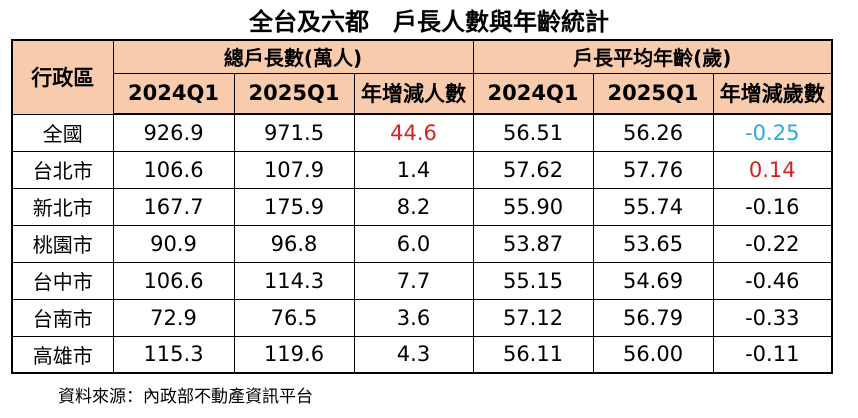 This screenshot has width=858, height=418. I want to click on value-cell: 56.00, so click(653, 354).